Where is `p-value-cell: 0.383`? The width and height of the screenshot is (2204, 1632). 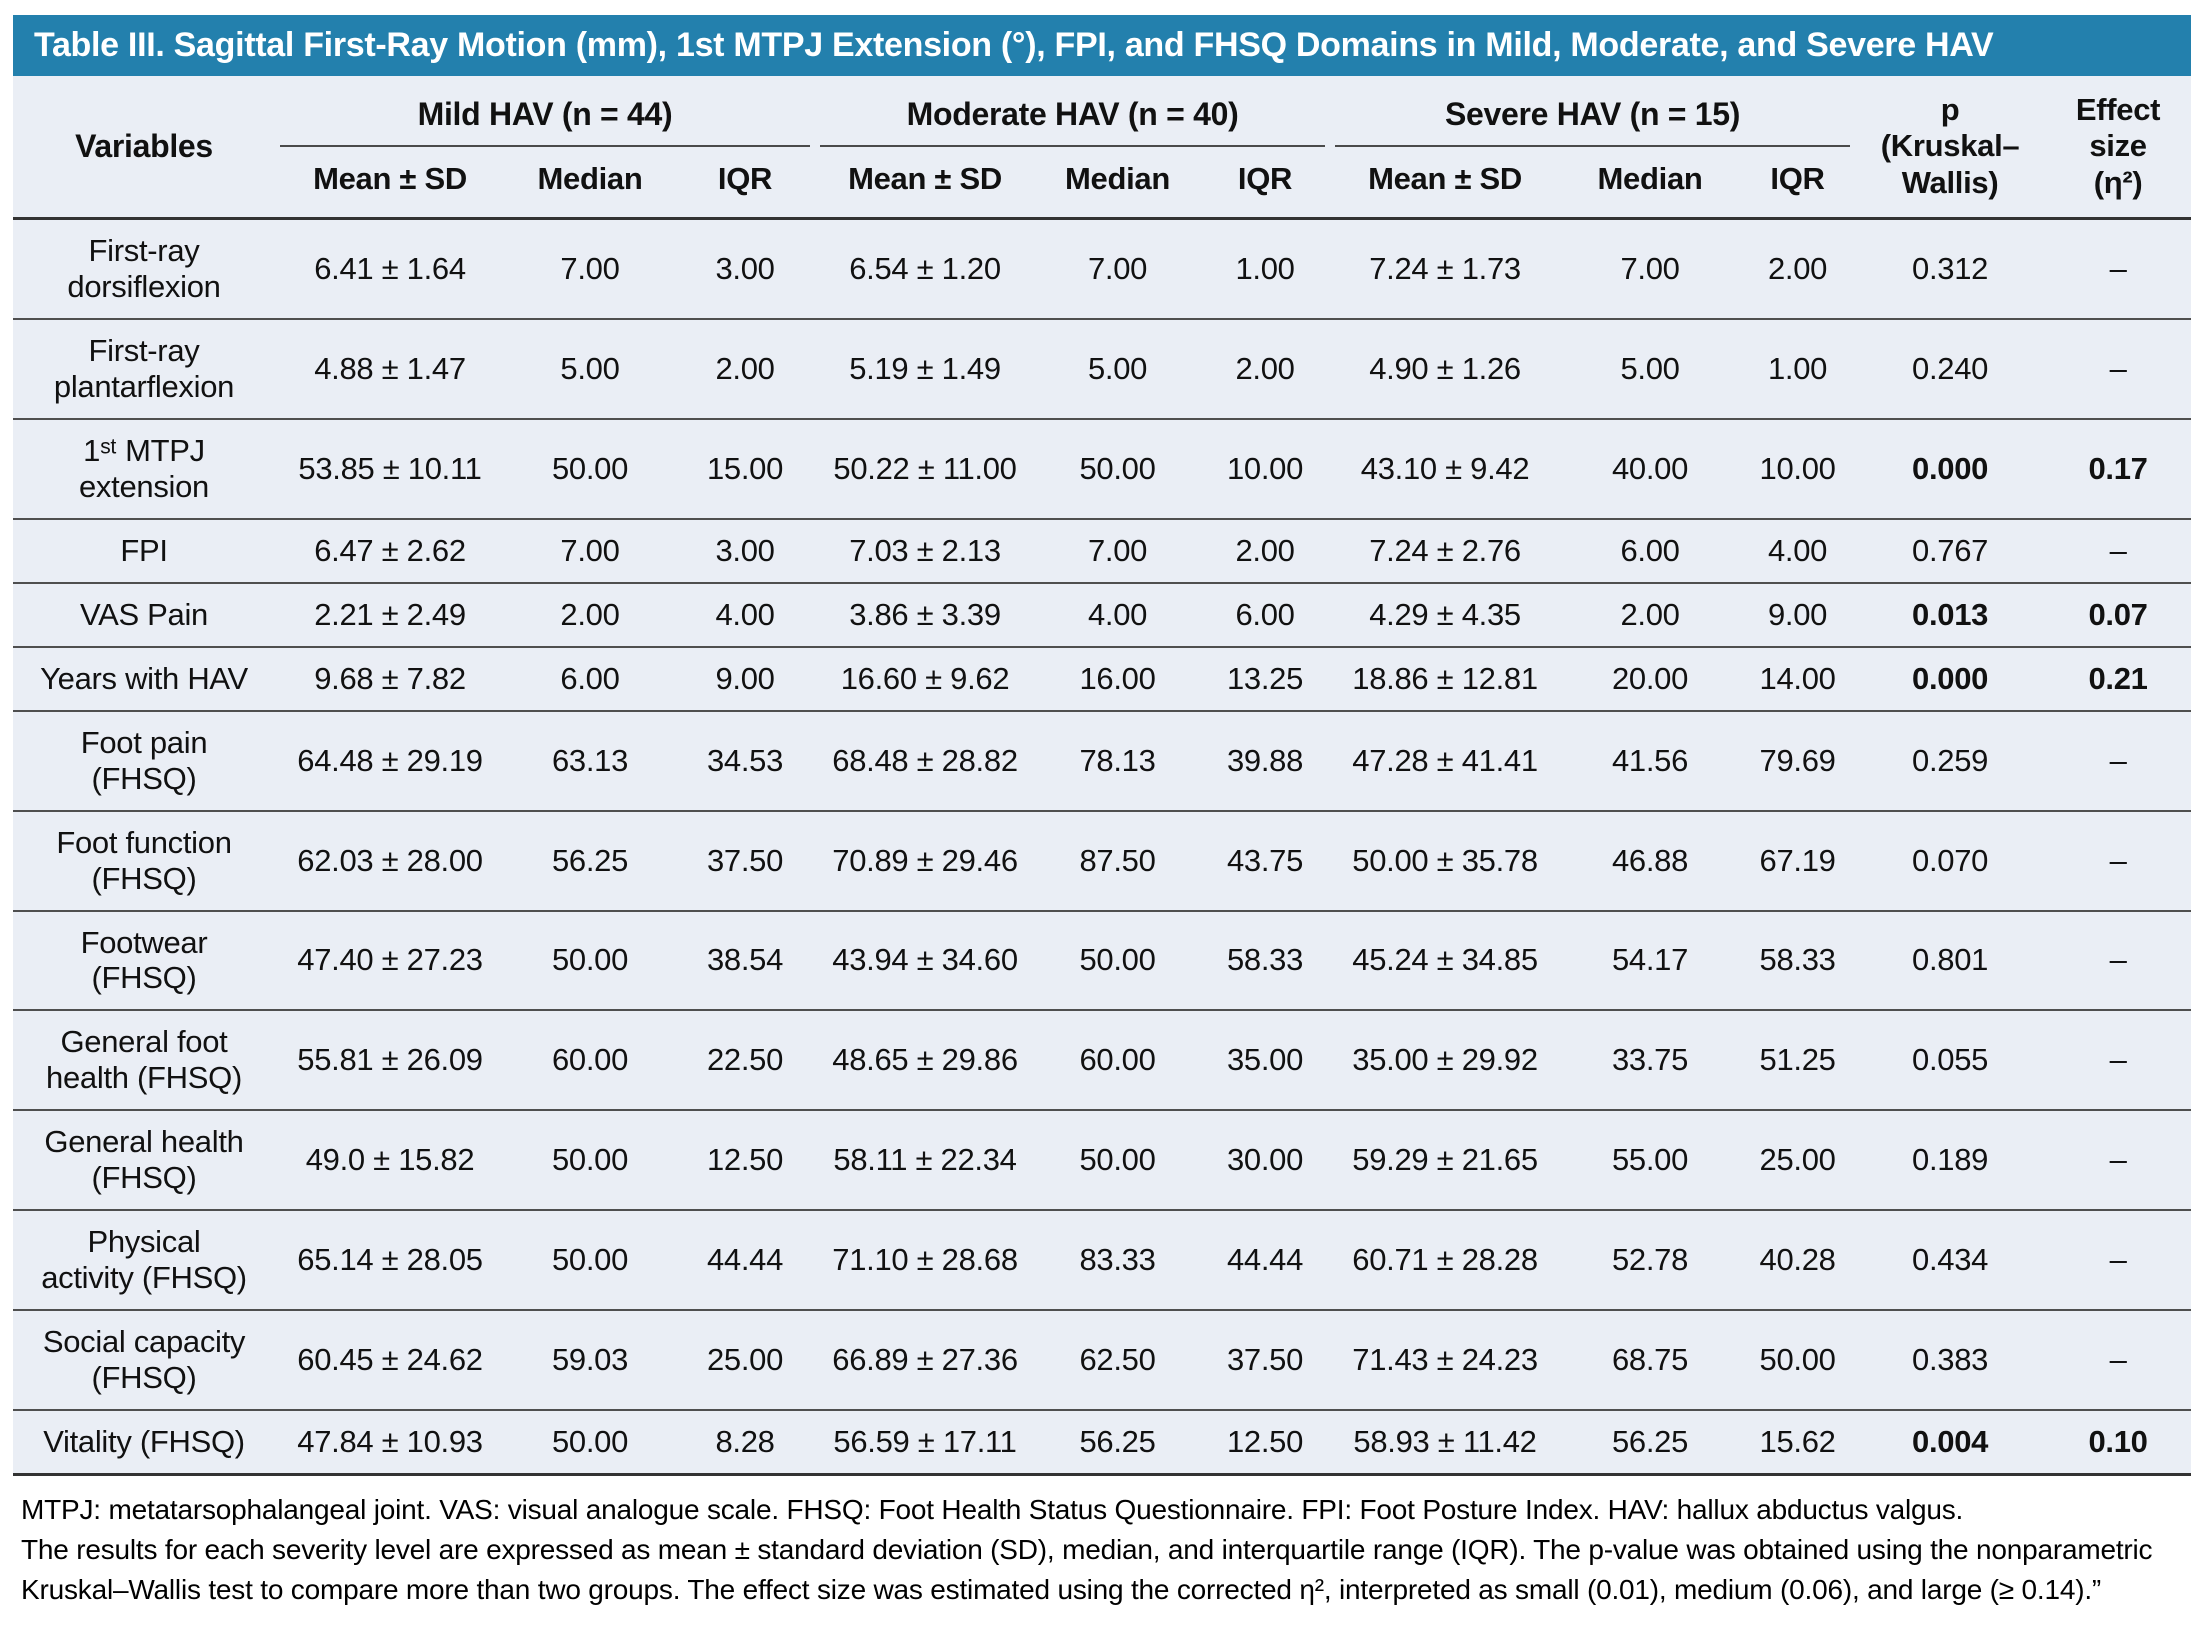 p-value-cell: 0.383 is located at coordinates (1950, 1360).